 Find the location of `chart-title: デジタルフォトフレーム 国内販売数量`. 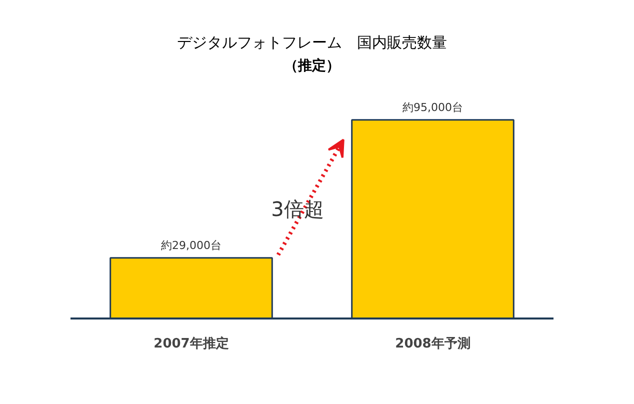

chart-title: デジタルフォトフレーム 国内販売数量 is located at coordinates (312, 42).